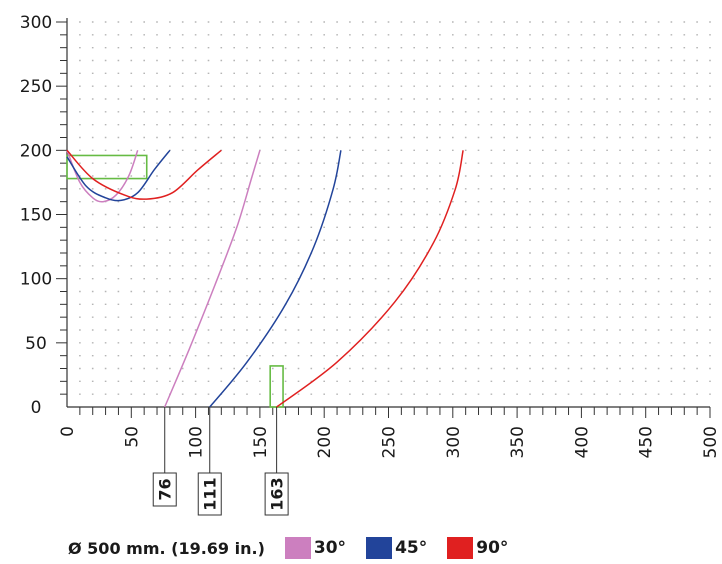  I want to click on marker-label-76: 76, so click(165, 489).